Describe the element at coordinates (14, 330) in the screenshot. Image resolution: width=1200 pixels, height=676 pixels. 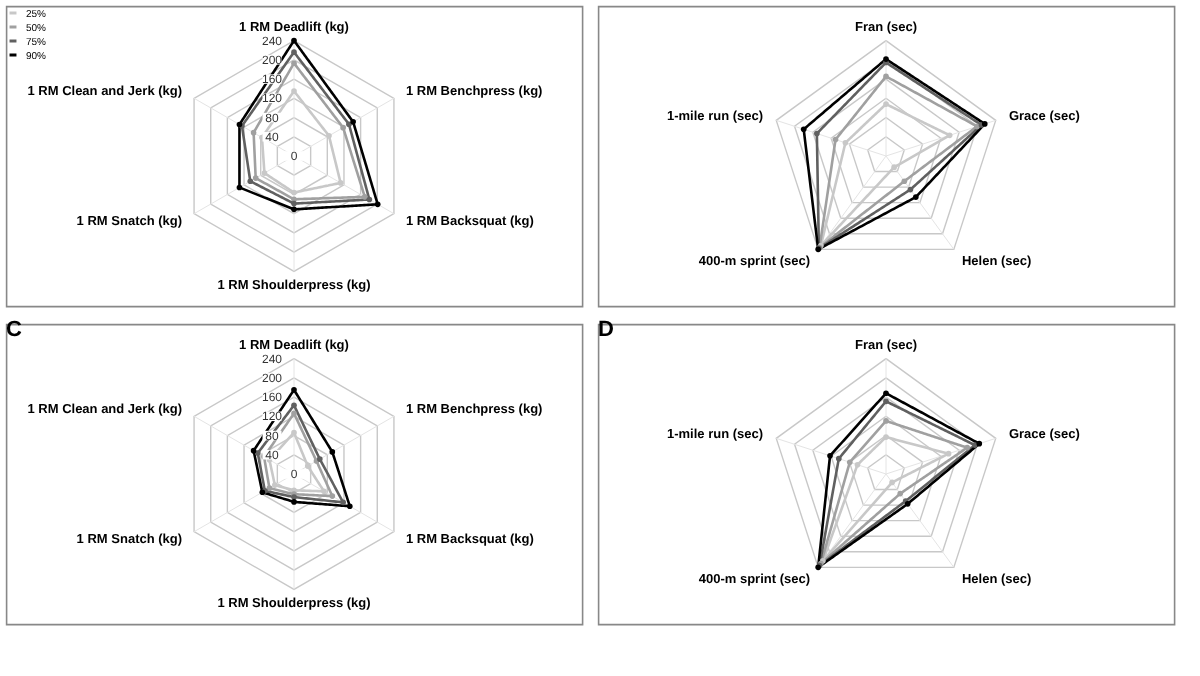
I see `chart-title: C` at that location.